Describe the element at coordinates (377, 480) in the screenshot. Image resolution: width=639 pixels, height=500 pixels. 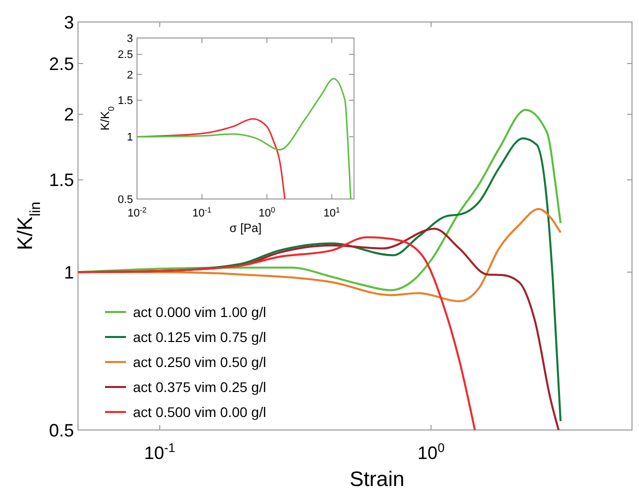
I see `x-axis-title: Strain` at that location.